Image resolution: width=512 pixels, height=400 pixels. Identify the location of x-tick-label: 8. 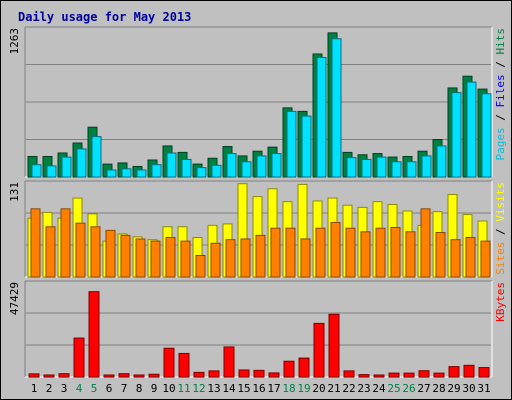
(139, 388).